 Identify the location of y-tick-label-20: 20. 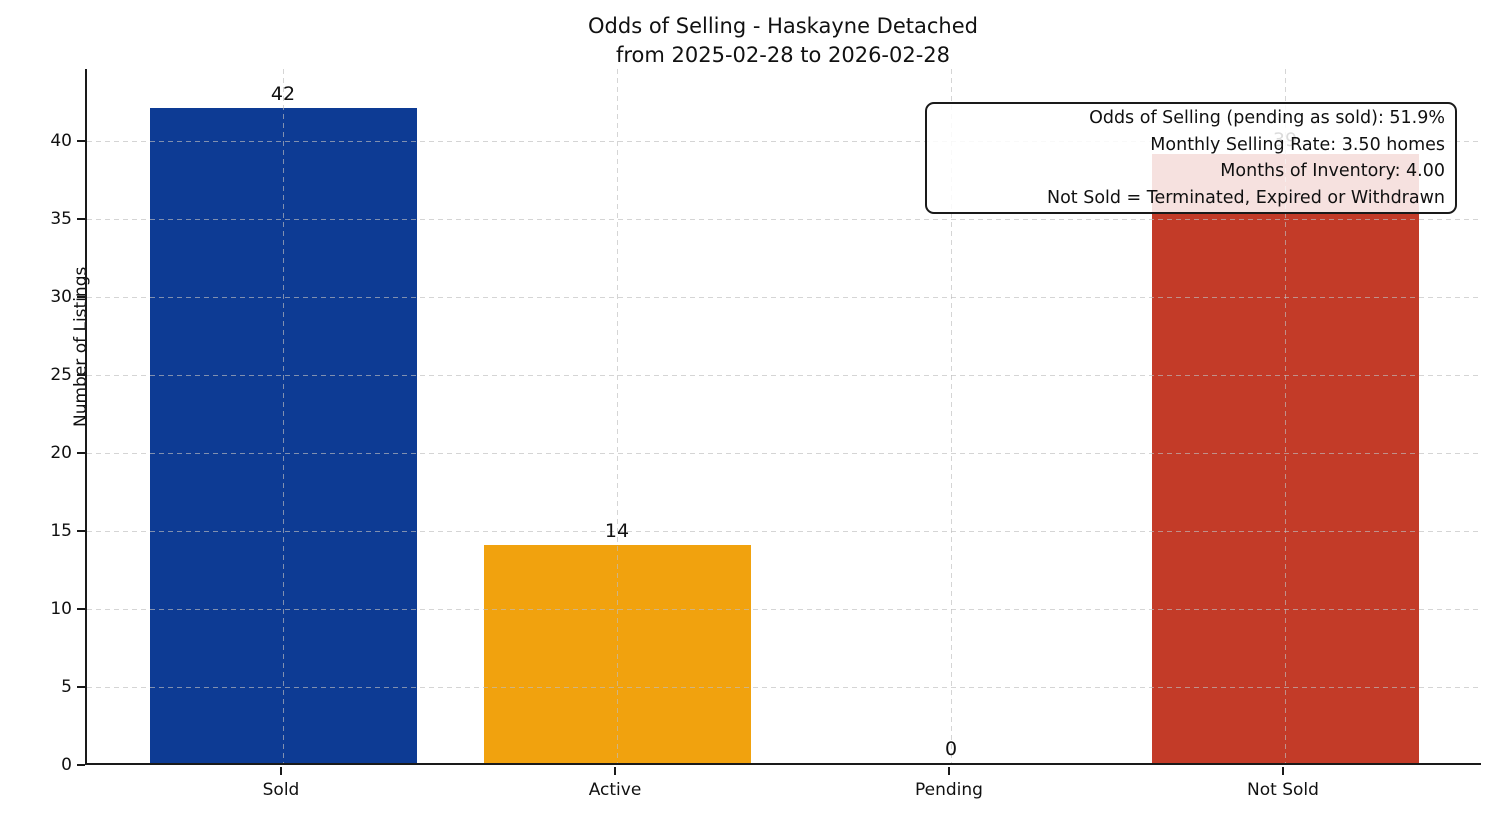
(61, 452).